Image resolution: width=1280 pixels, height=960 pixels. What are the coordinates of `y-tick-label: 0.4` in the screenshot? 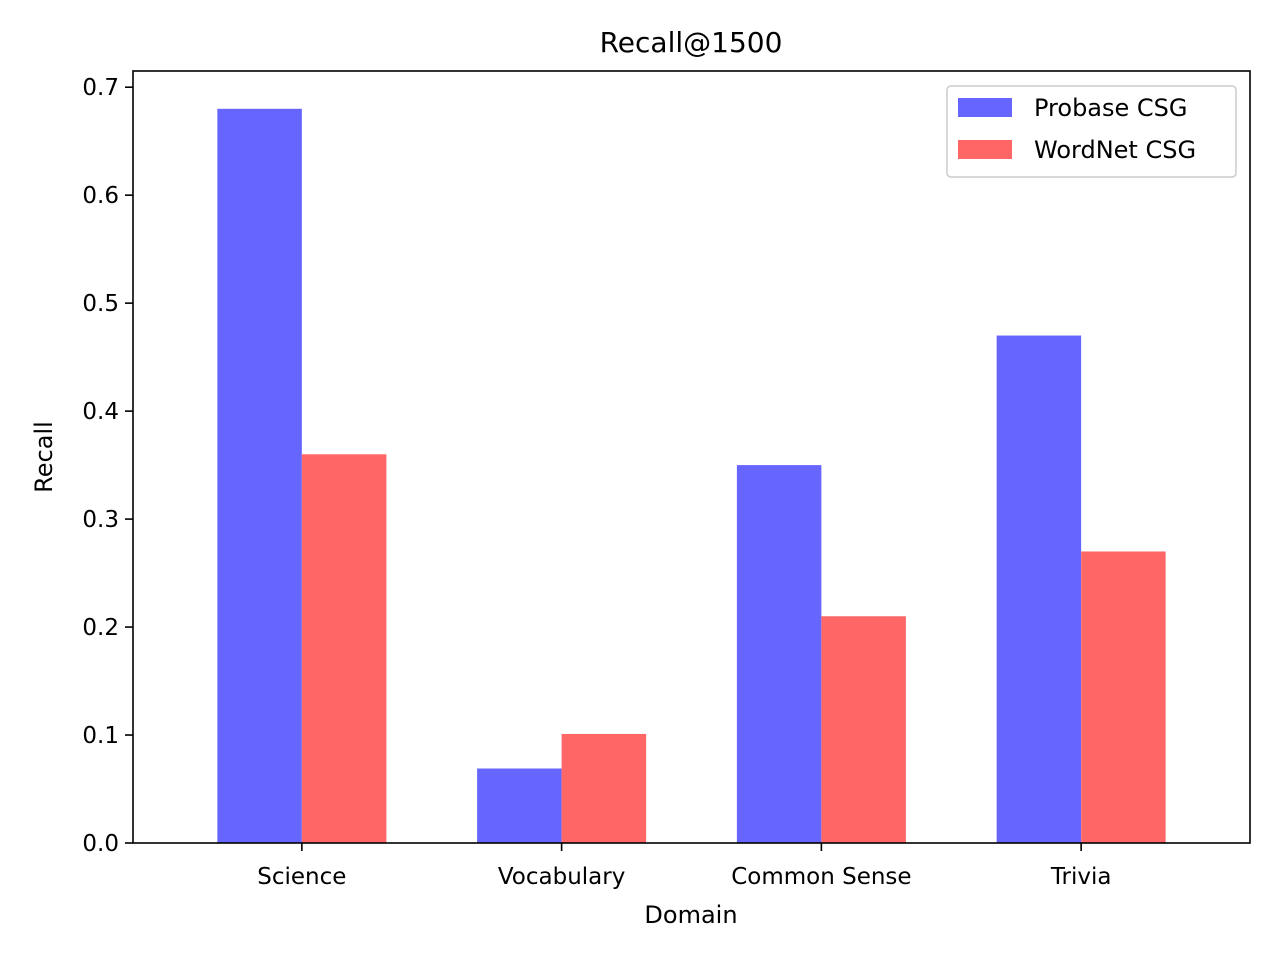 It's located at (100, 412).